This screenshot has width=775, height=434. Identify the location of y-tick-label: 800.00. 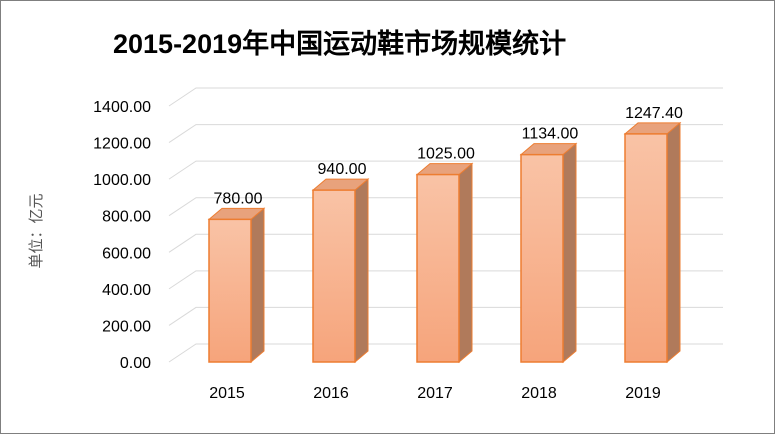
(126, 217).